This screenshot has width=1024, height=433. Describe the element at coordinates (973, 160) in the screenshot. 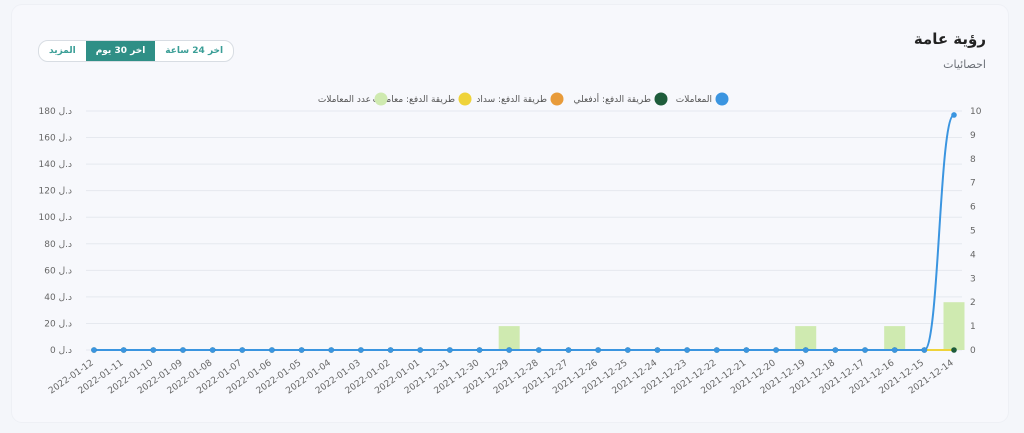

I see `right-axis-tick-label: 8` at that location.